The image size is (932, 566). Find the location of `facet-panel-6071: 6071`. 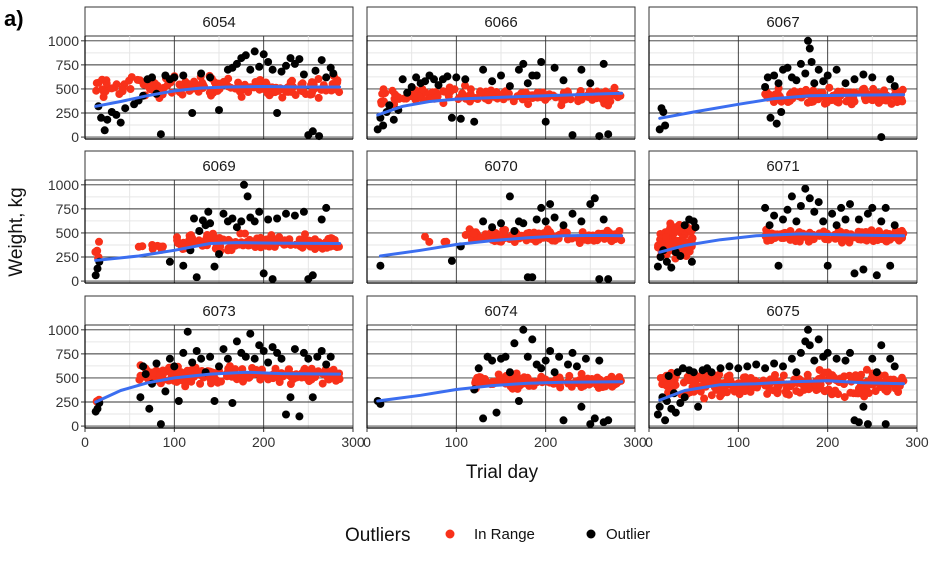

facet-panel-6071: 6071 is located at coordinates (783, 217).